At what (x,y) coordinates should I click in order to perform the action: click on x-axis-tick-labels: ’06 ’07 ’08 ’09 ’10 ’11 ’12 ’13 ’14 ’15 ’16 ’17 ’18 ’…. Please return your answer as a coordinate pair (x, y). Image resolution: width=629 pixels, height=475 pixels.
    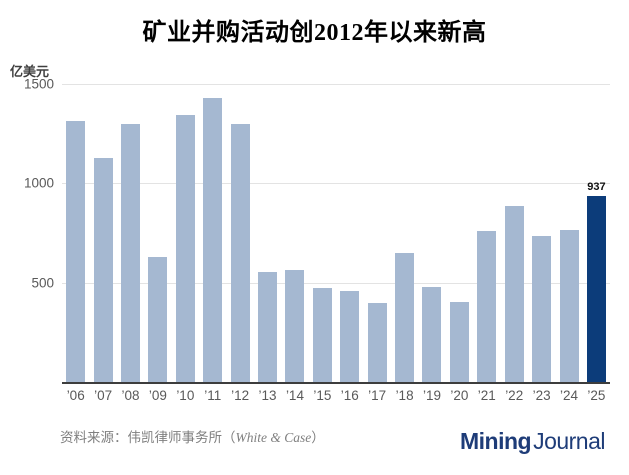
    Looking at the image, I should click on (336, 395).